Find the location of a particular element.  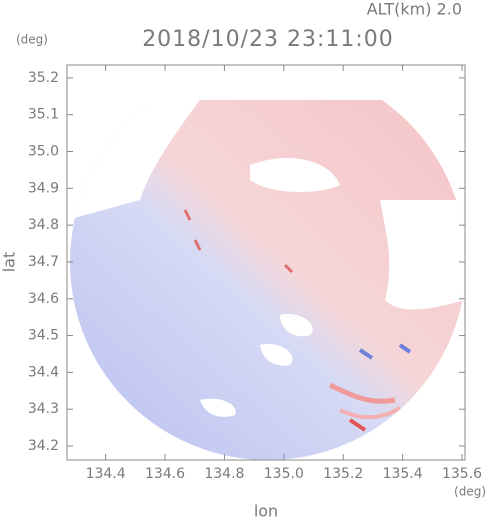

y-unit: (deg) is located at coordinates (32, 40).